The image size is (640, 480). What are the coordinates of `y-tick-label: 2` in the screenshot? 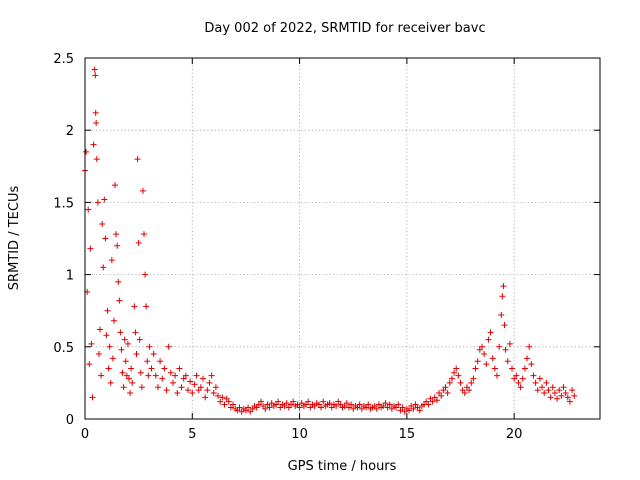 It's located at (70, 131).